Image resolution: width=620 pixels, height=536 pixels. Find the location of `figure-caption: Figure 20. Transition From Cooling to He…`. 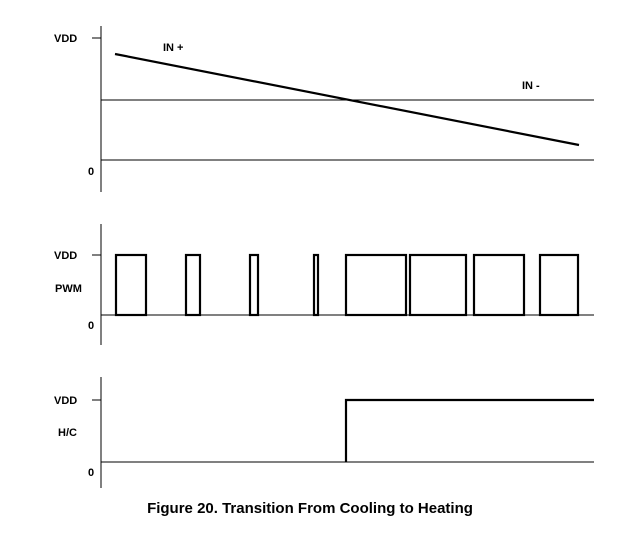

figure-caption: Figure 20. Transition From Cooling to He… is located at coordinates (310, 508).